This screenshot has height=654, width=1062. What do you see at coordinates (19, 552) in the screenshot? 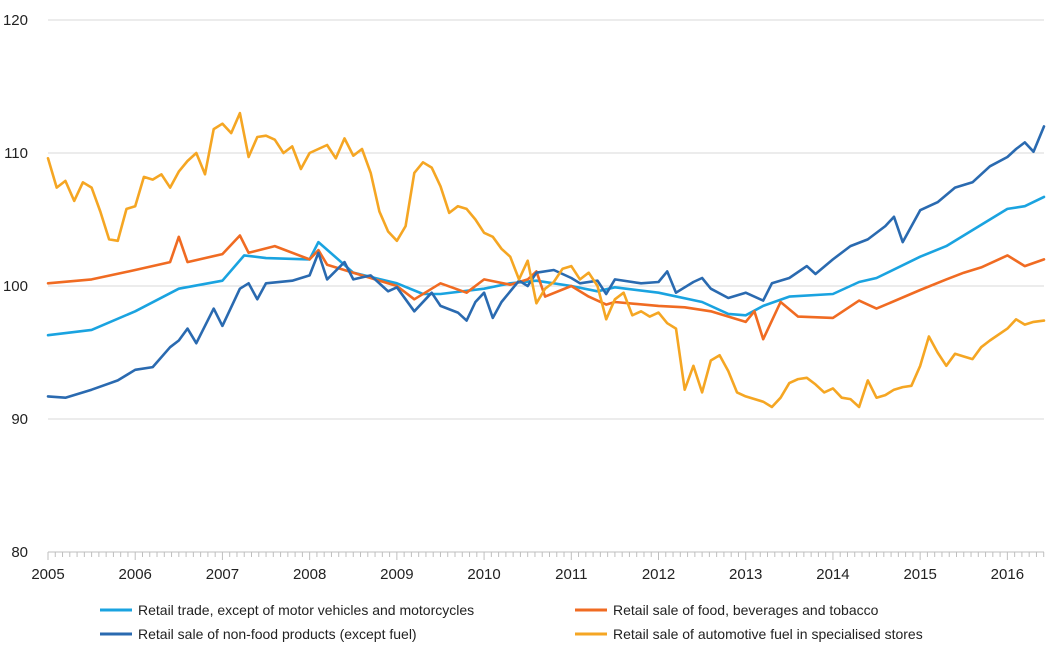
I see `y-tick-label-80: 80` at bounding box center [19, 552].